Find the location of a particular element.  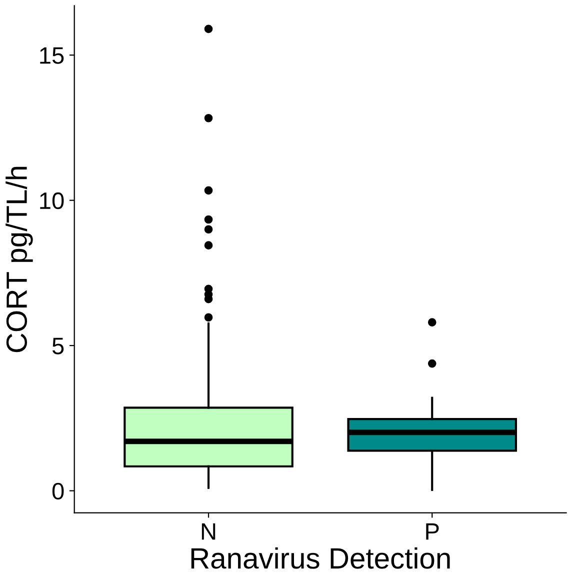

x-tick-label: N is located at coordinates (209, 531).